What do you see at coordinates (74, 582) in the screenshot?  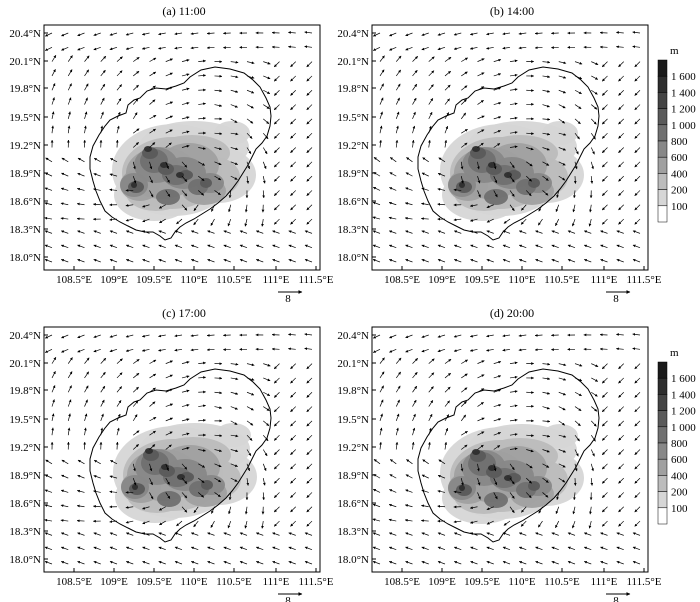 I see `lon-tick-label: 108.5°E` at bounding box center [74, 582].